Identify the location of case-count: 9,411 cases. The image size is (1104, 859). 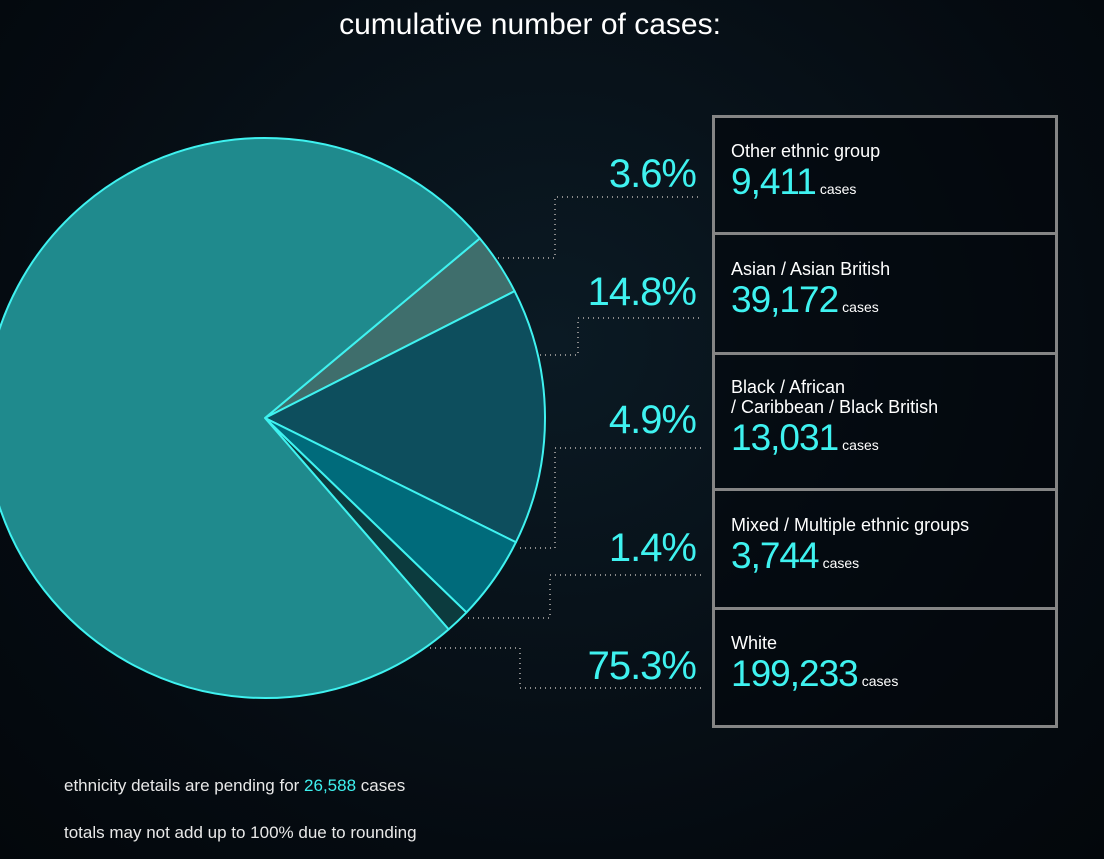
(893, 185).